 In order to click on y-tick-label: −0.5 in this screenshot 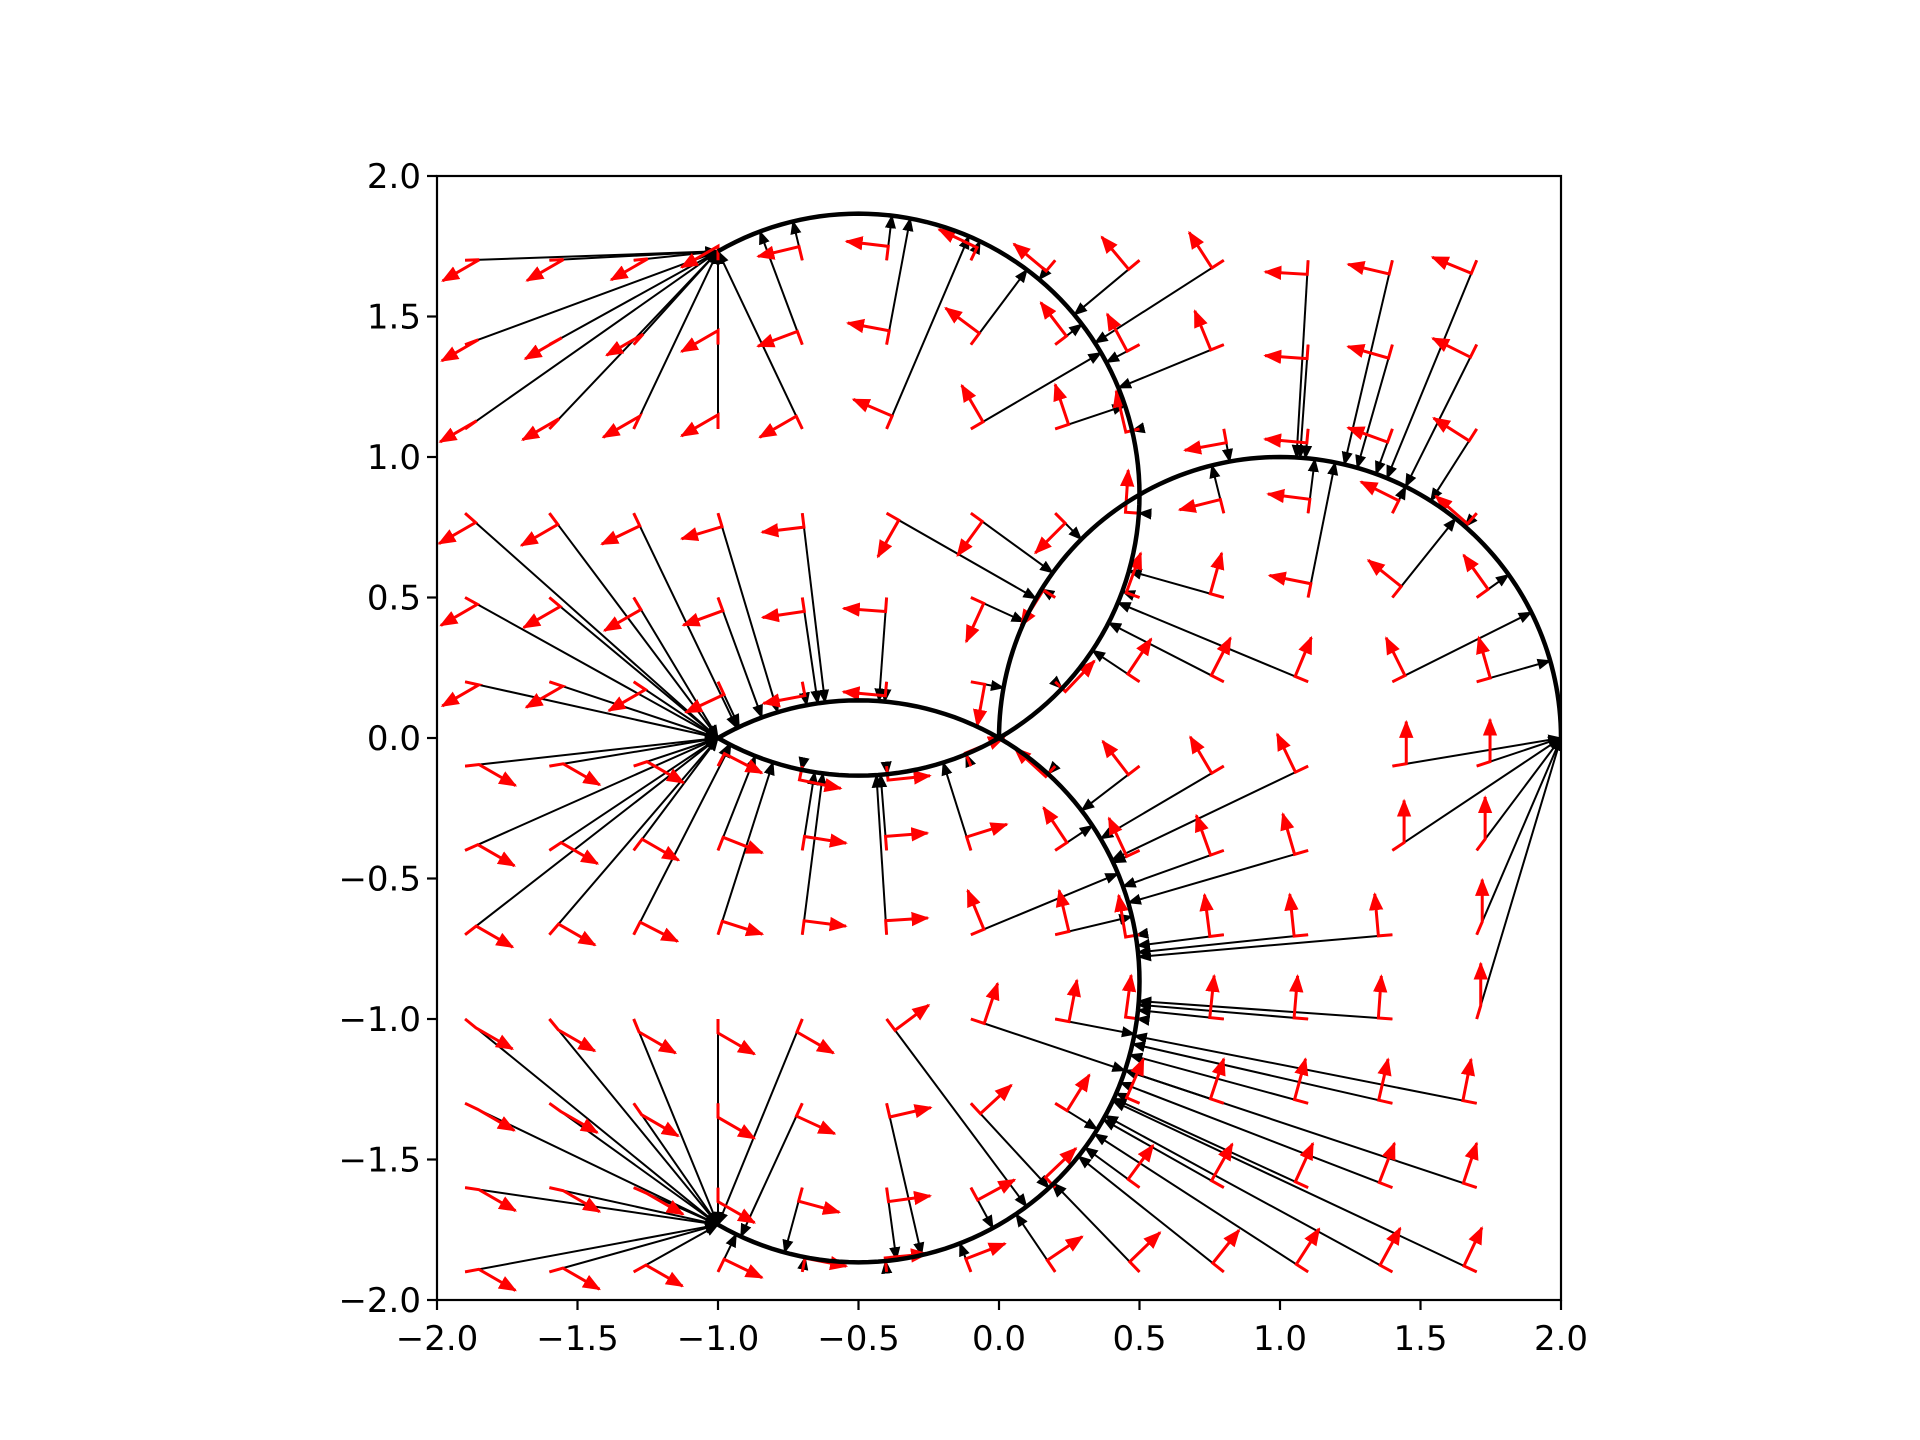, I will do `click(379, 880)`.